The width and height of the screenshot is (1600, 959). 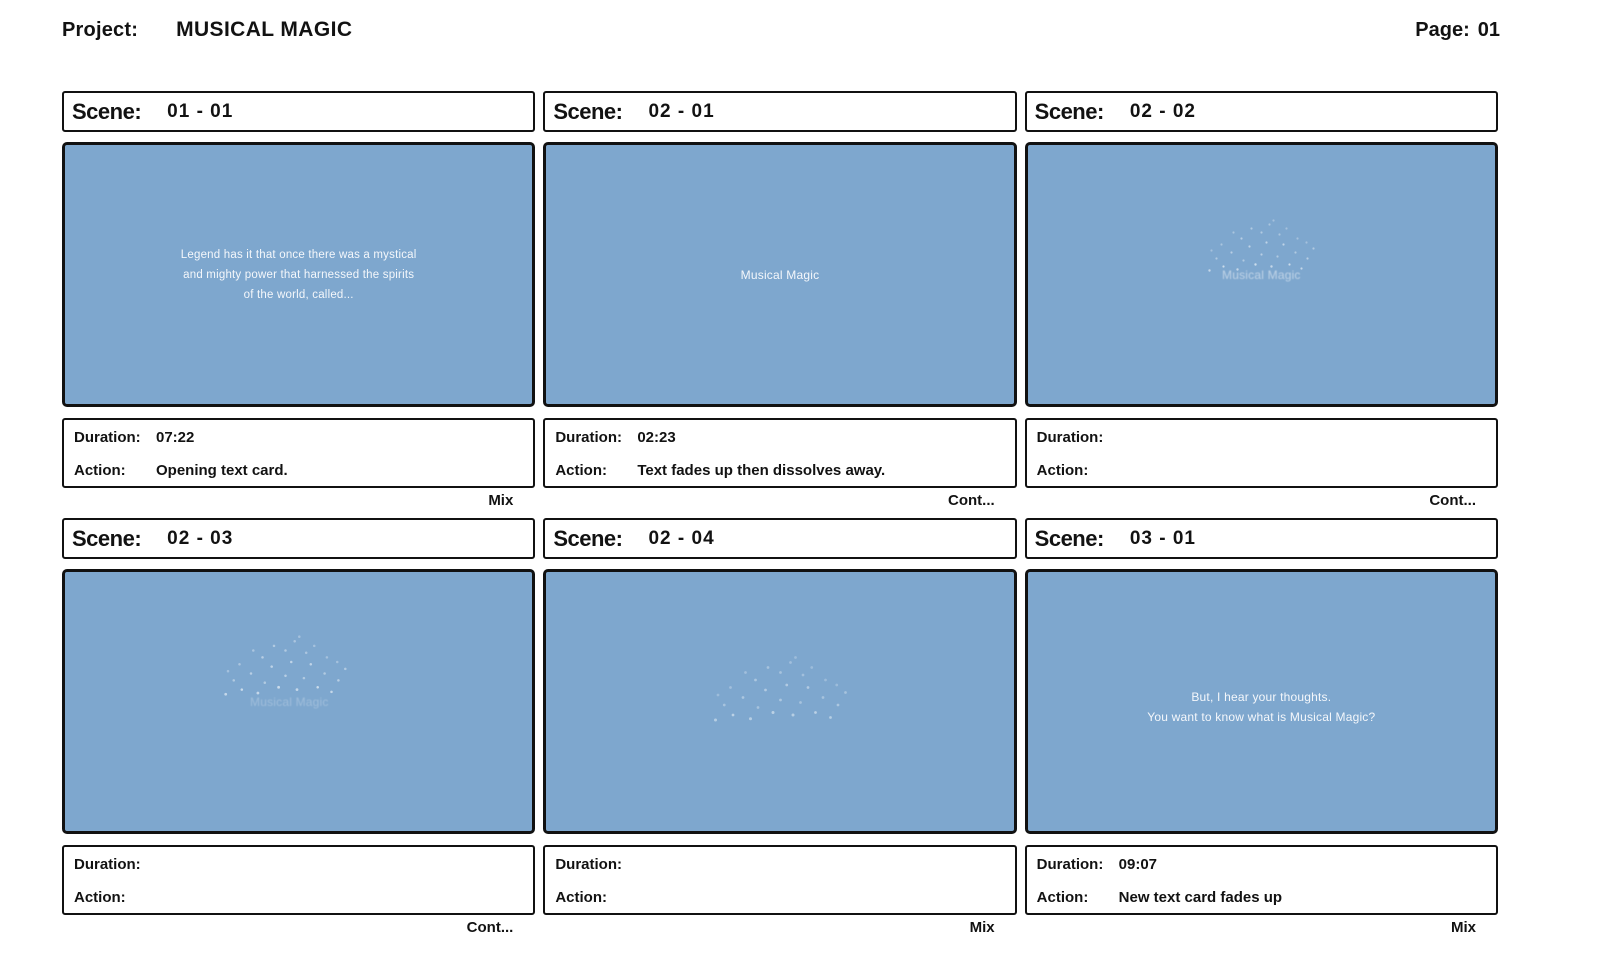 I want to click on action-value: Text fades up then dissolves away., so click(x=761, y=470).